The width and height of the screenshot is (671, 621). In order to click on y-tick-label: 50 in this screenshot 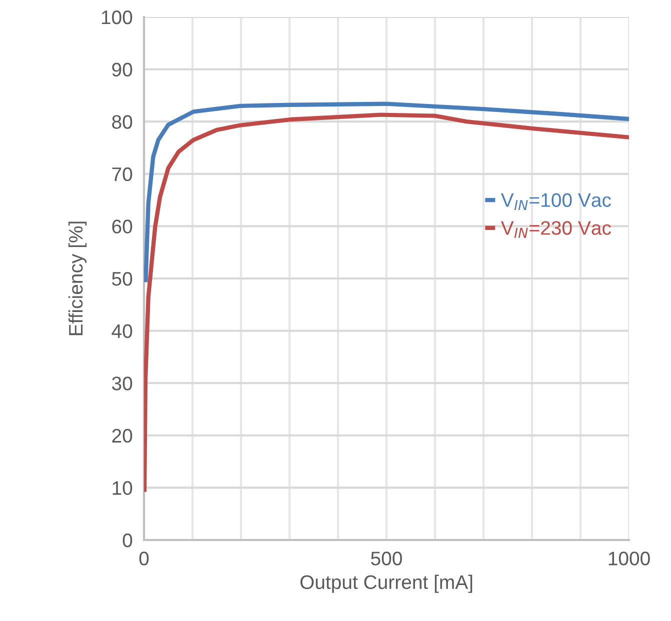, I will do `click(122, 279)`.